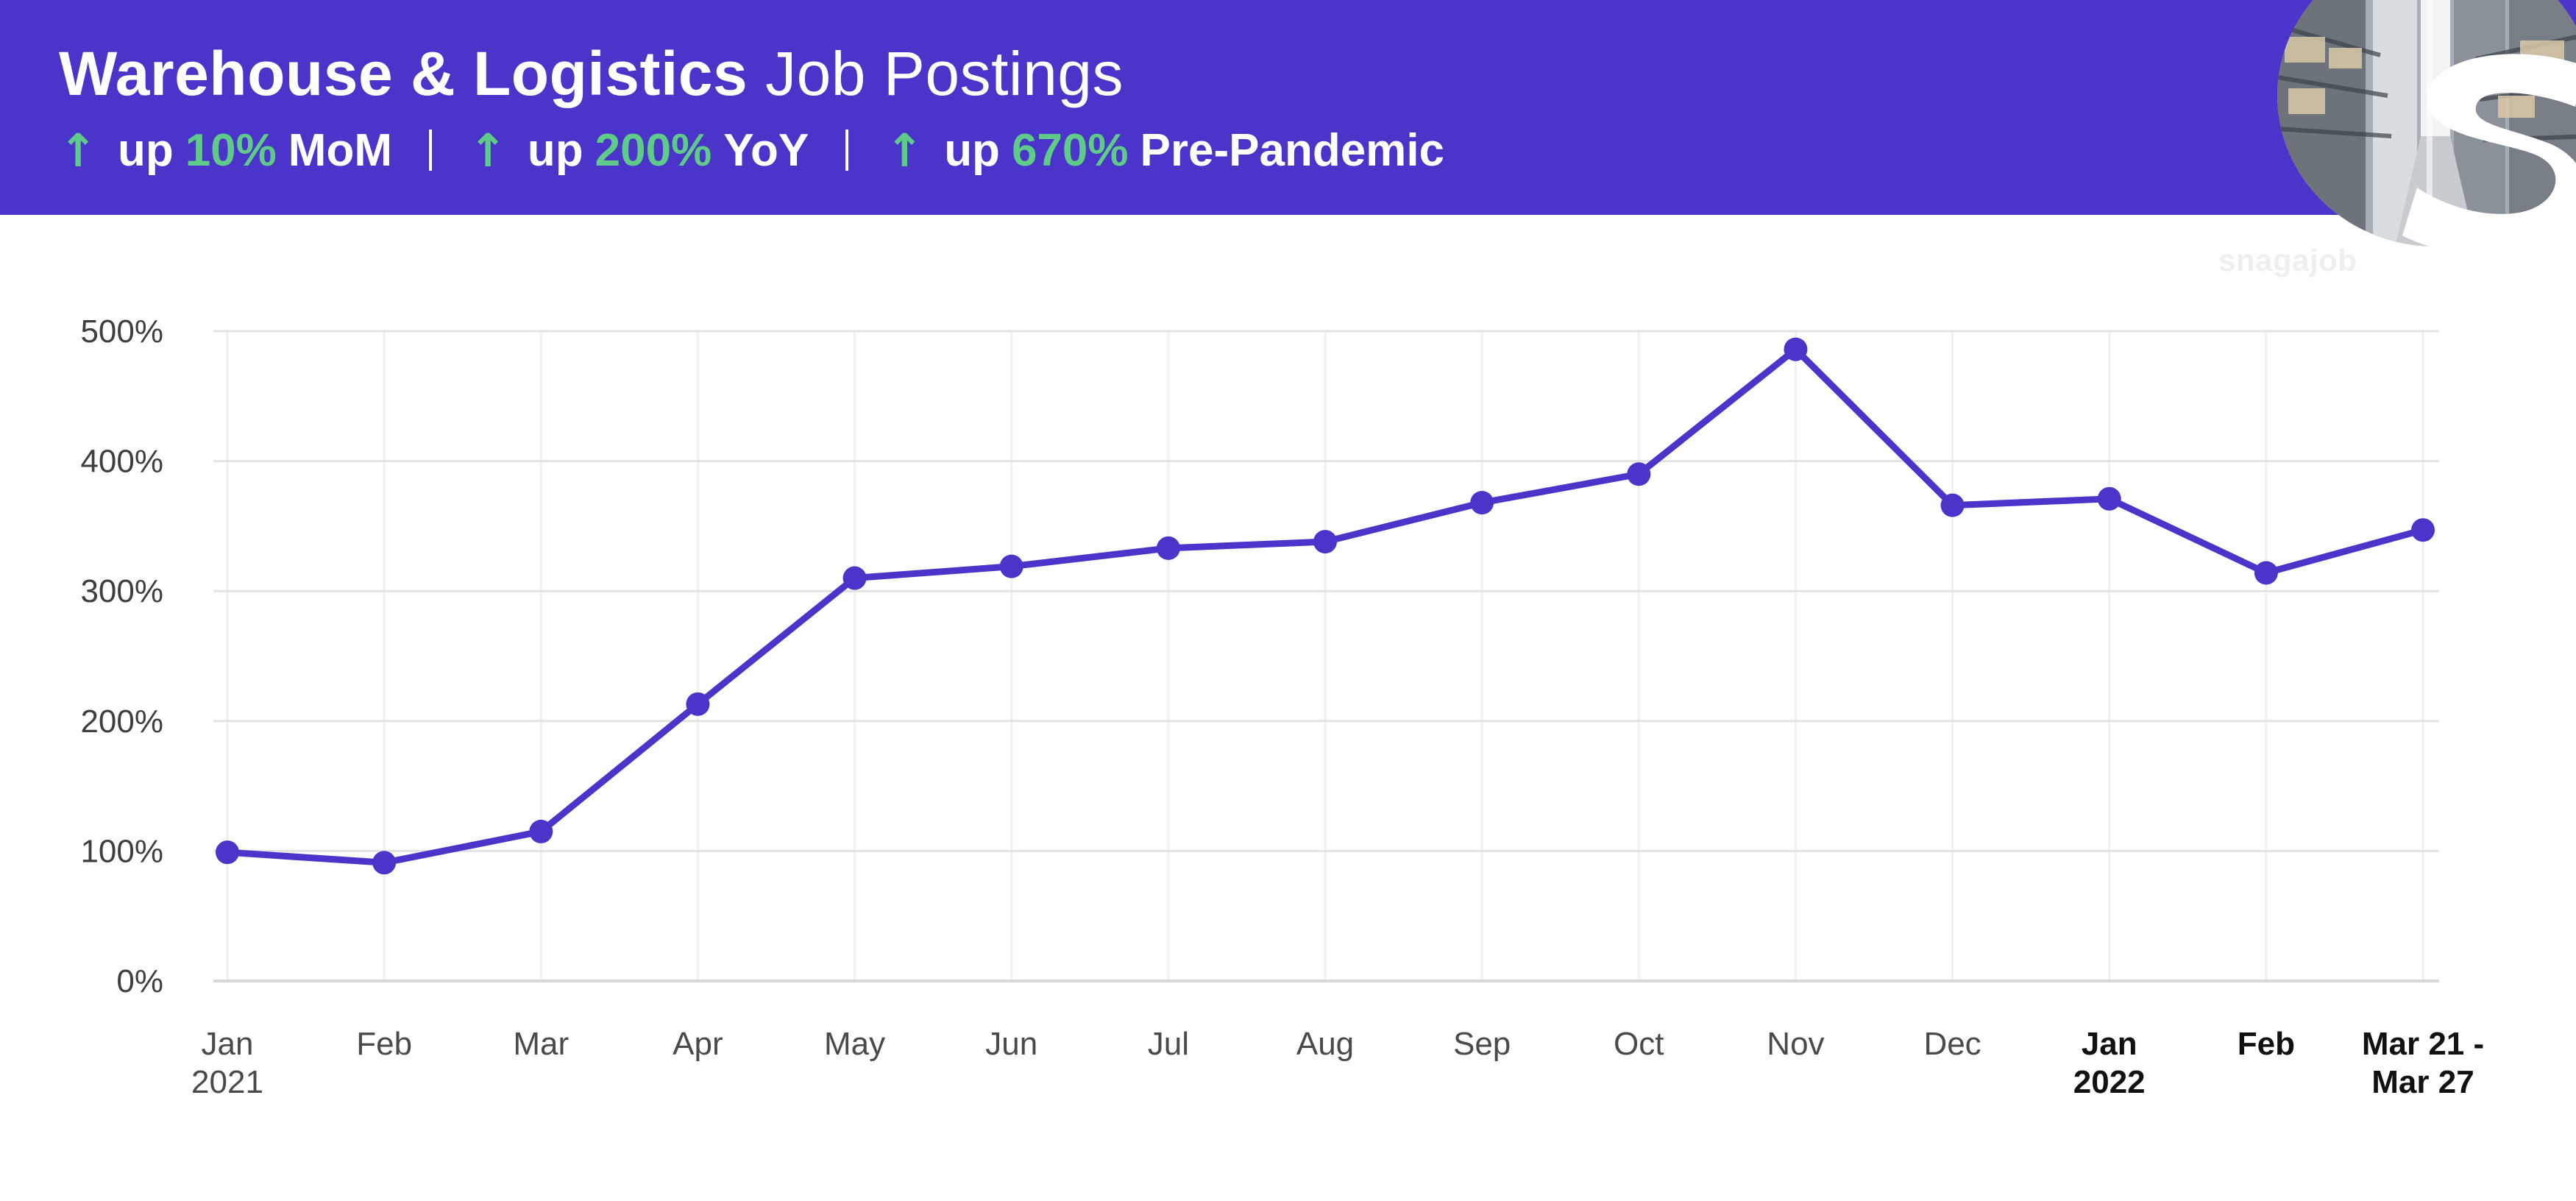 The width and height of the screenshot is (2576, 1201). I want to click on x-axis-tick-label: Nov, so click(1795, 1044).